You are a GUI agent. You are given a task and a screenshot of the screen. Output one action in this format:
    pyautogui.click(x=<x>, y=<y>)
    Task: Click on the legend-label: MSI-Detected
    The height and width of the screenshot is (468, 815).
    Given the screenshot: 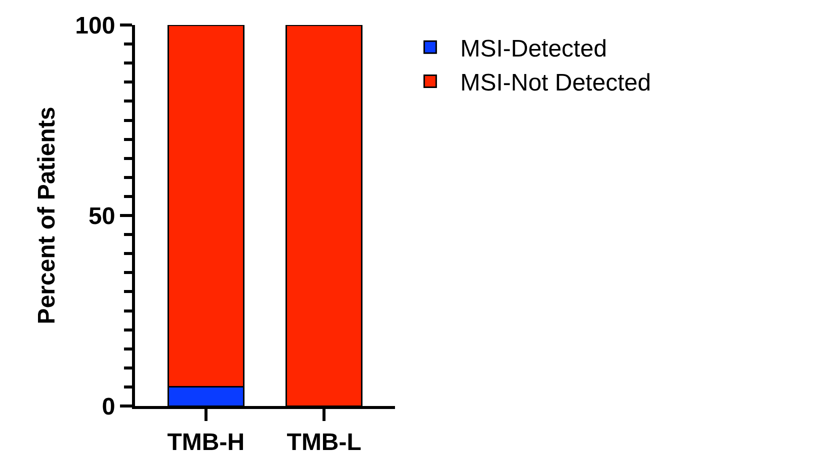 What is the action you would take?
    pyautogui.click(x=533, y=48)
    